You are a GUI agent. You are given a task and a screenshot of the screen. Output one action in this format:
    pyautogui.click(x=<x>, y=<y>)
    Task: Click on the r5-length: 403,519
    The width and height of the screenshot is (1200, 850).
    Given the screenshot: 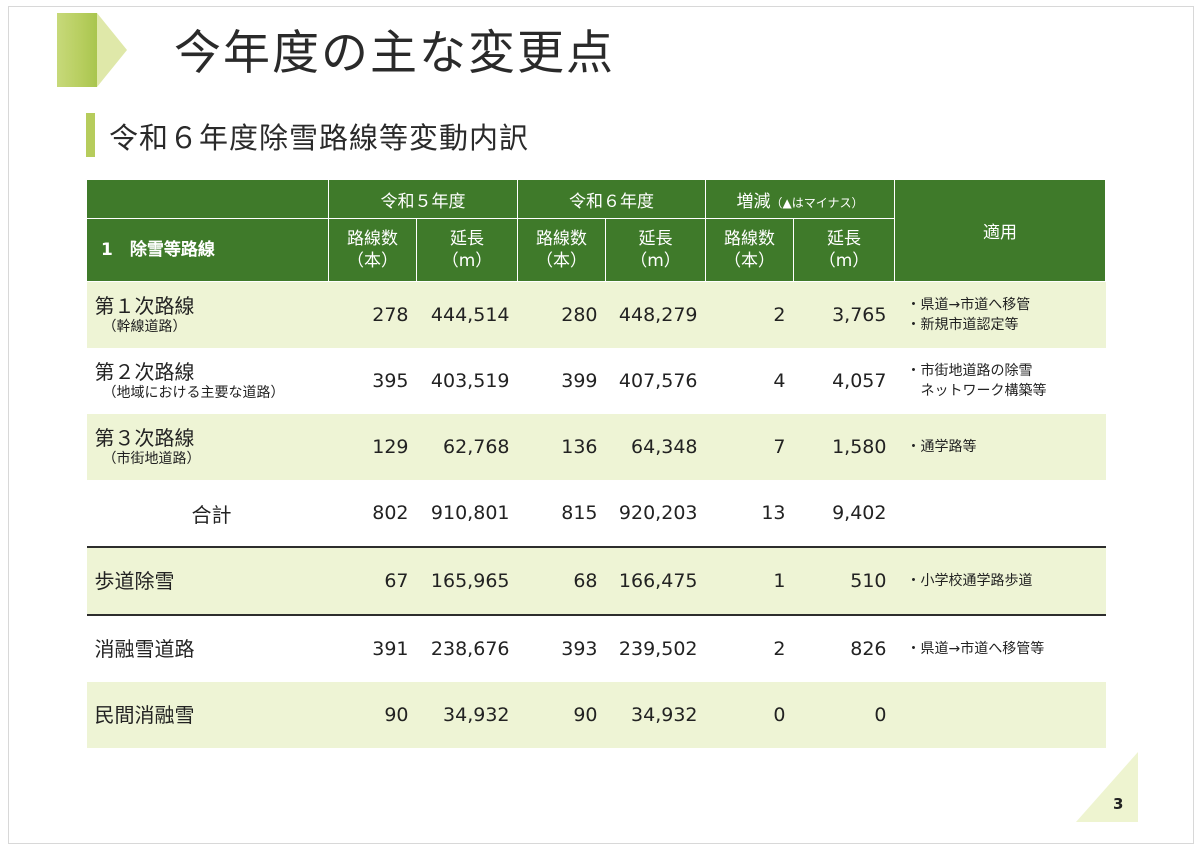 What is the action you would take?
    pyautogui.click(x=467, y=381)
    